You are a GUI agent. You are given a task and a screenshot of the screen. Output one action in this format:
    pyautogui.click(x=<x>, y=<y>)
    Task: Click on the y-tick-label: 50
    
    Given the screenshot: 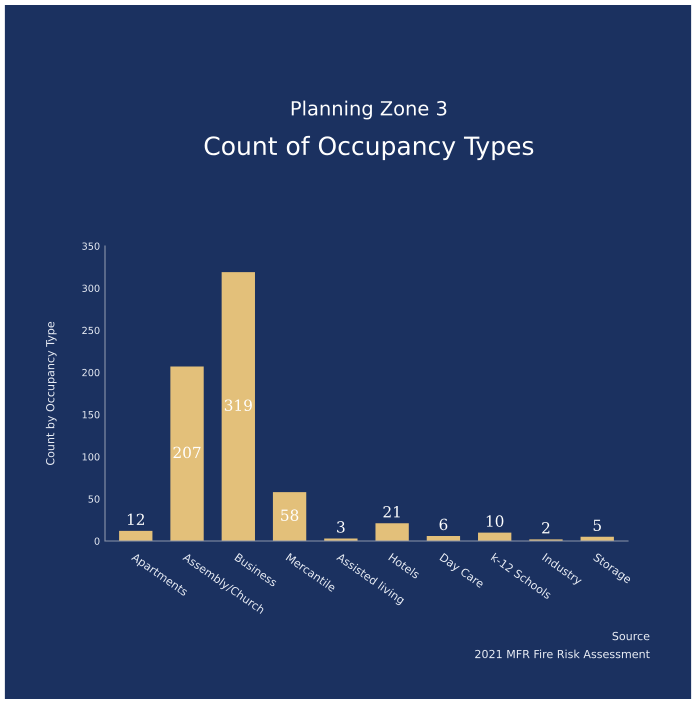 What is the action you would take?
    pyautogui.click(x=94, y=499)
    